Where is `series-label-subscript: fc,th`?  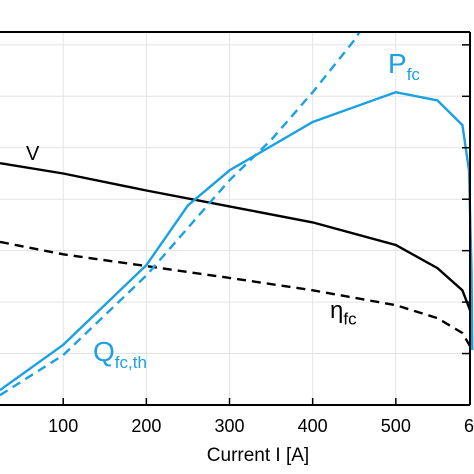 series-label-subscript: fc,th is located at coordinates (131, 362).